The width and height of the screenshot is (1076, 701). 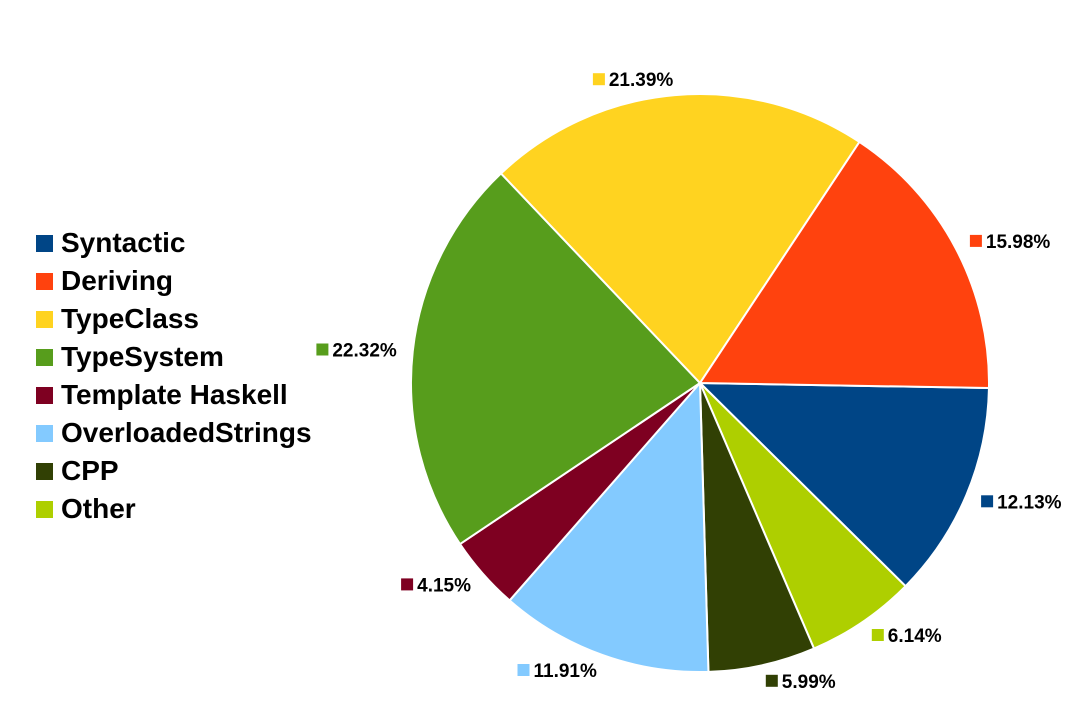 What do you see at coordinates (123, 242) in the screenshot?
I see `legend-label: Syntactic` at bounding box center [123, 242].